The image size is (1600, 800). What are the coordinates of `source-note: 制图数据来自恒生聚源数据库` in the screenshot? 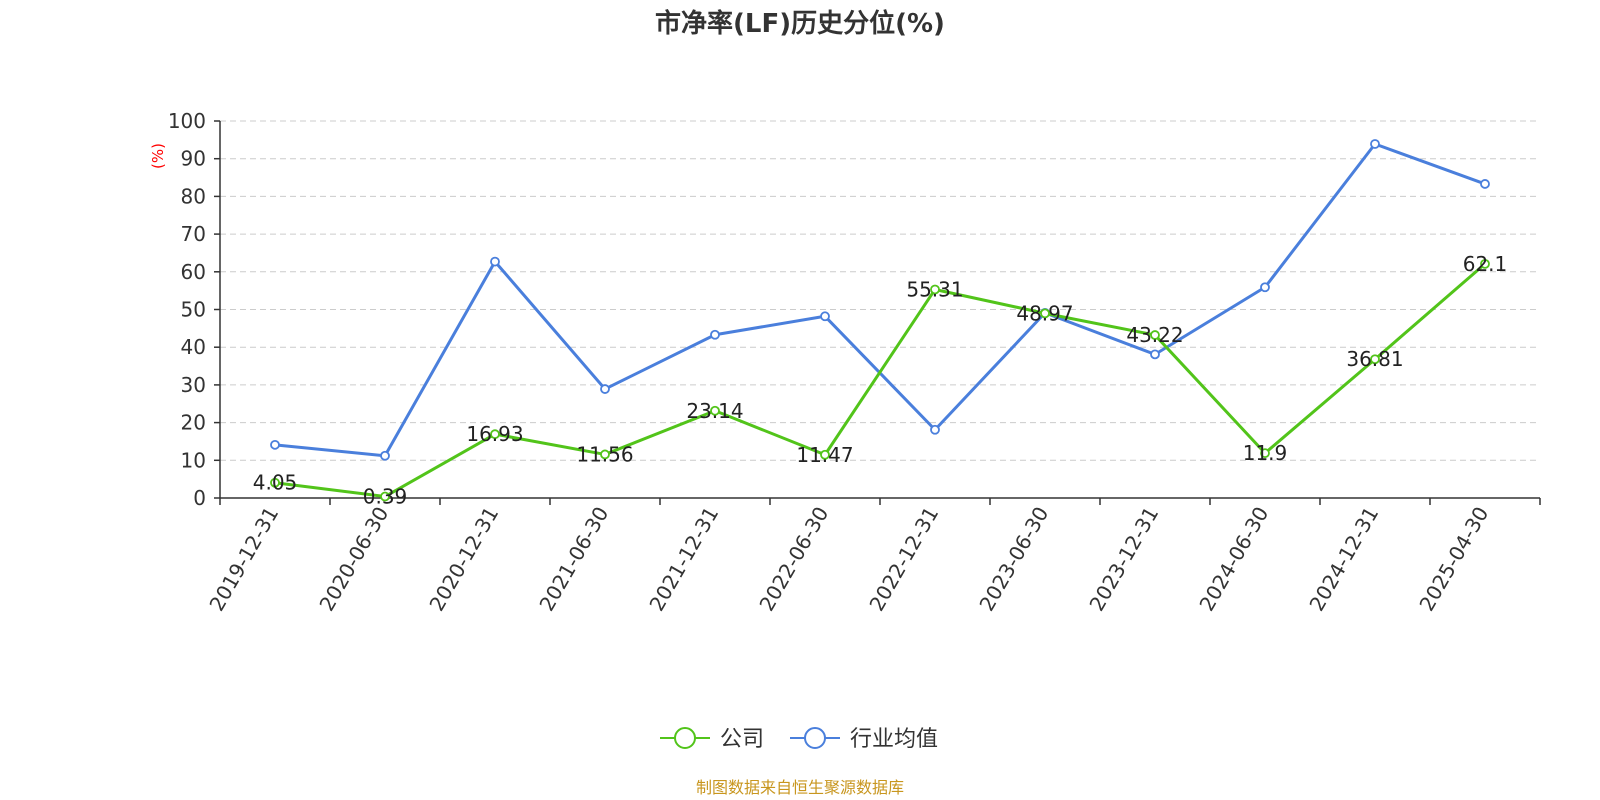 It's located at (800, 787).